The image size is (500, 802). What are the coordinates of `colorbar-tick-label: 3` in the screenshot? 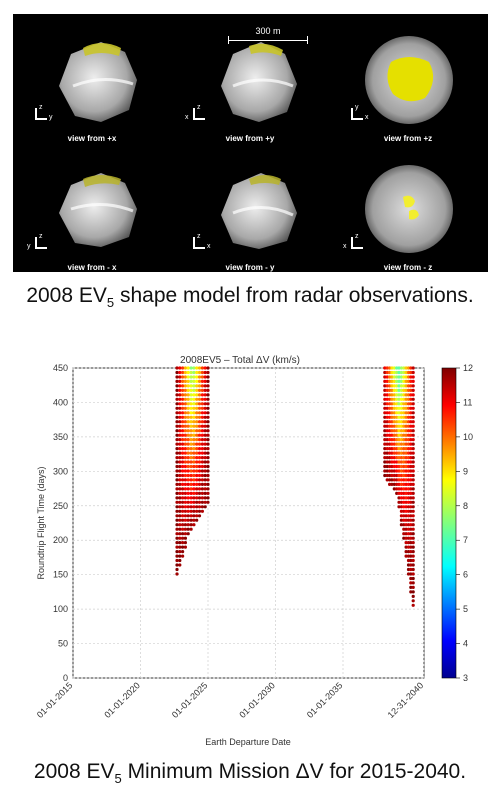 It's located at (465, 678).